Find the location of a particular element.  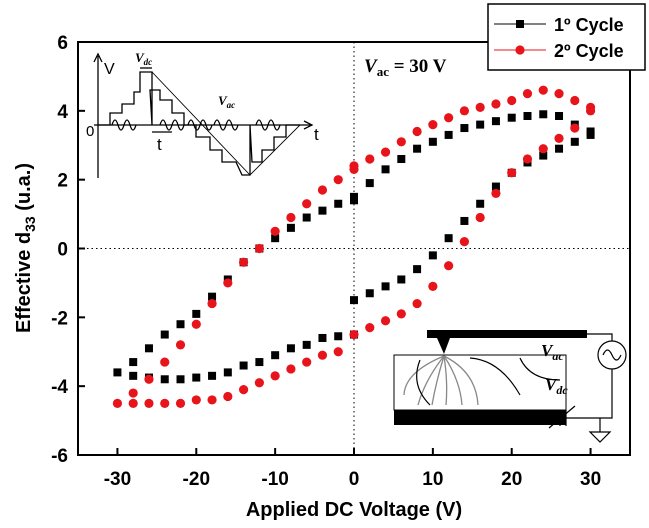

x-tick-label: -30 is located at coordinates (117, 479).